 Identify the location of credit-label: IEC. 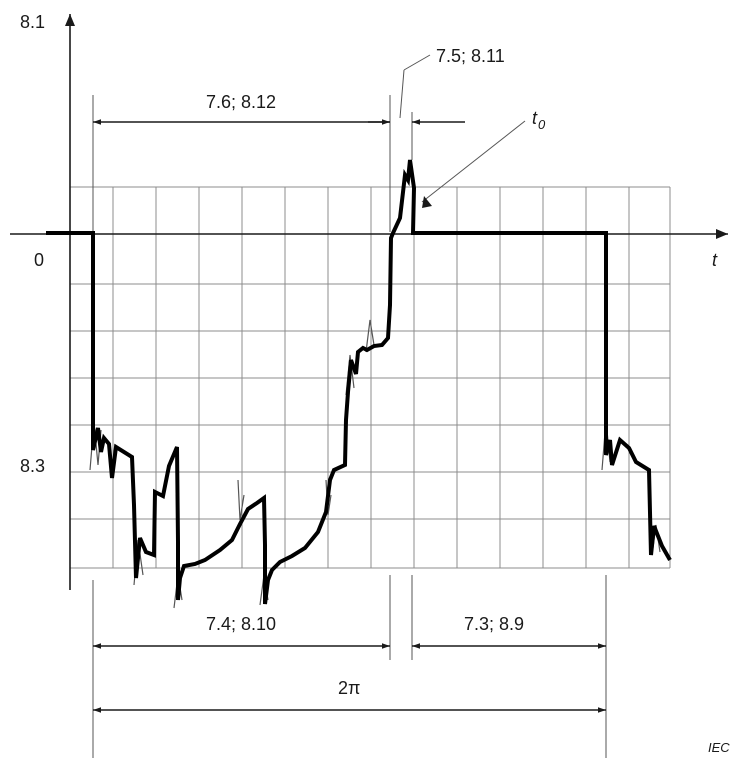
(719, 747).